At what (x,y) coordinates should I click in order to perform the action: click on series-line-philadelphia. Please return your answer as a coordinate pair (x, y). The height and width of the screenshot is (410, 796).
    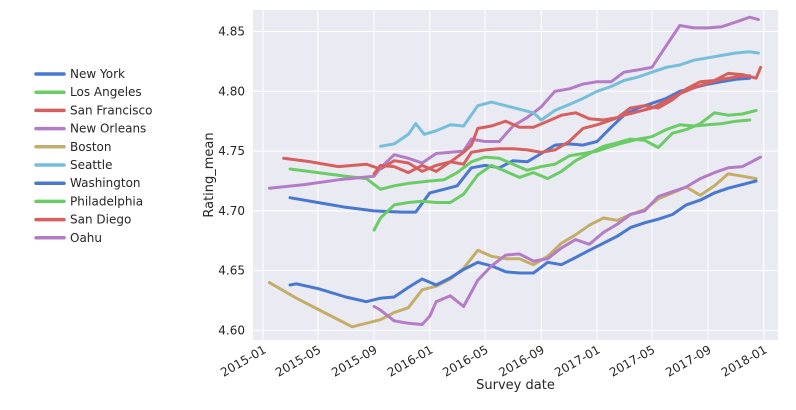
    Looking at the image, I should click on (565, 170).